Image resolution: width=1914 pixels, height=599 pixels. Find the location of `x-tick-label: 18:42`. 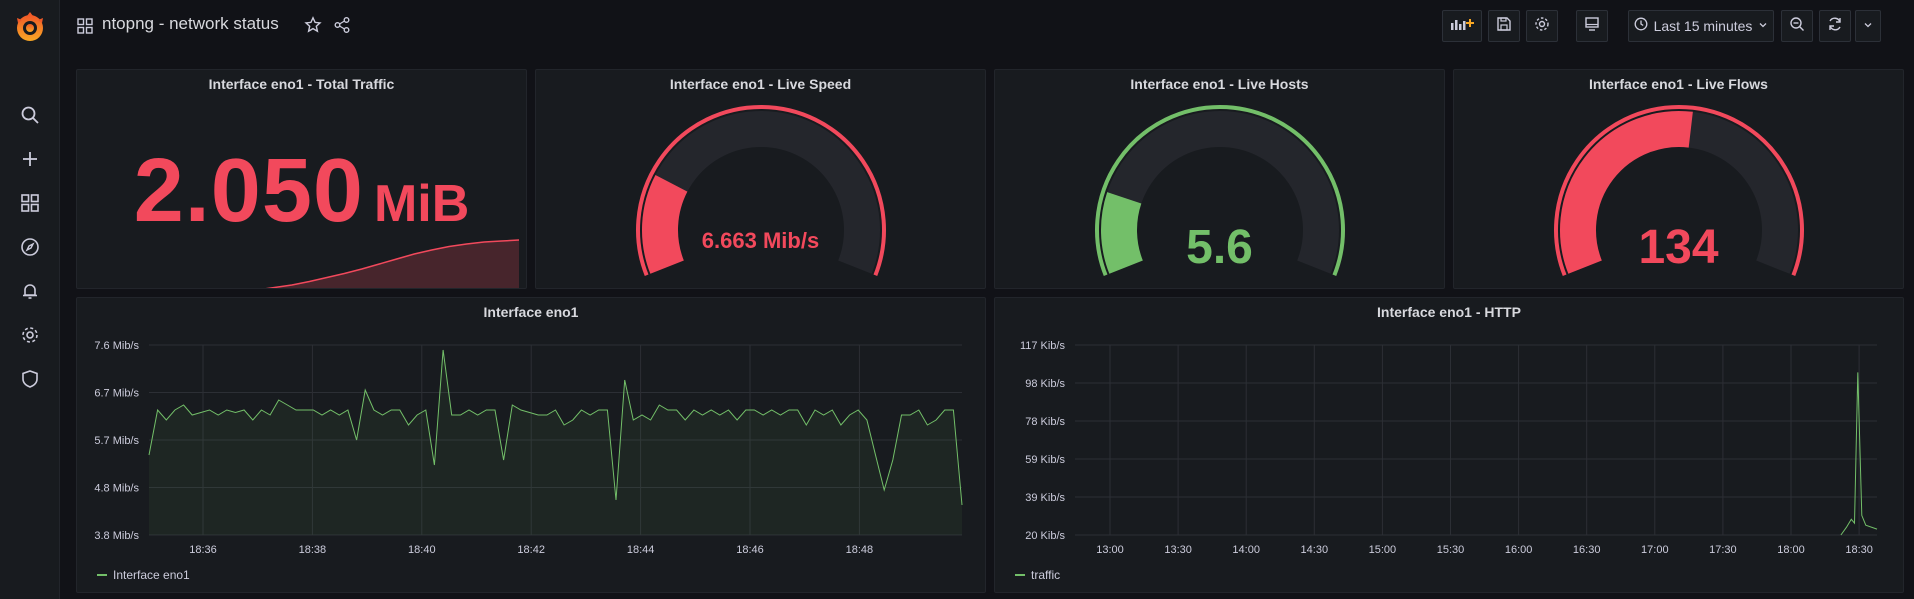

x-tick-label: 18:42 is located at coordinates (531, 550).